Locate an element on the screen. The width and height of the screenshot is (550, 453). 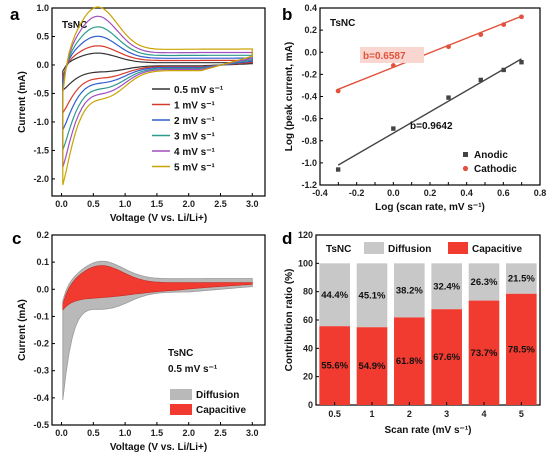
panel-d-annotation: TsNC is located at coordinates (338, 249).